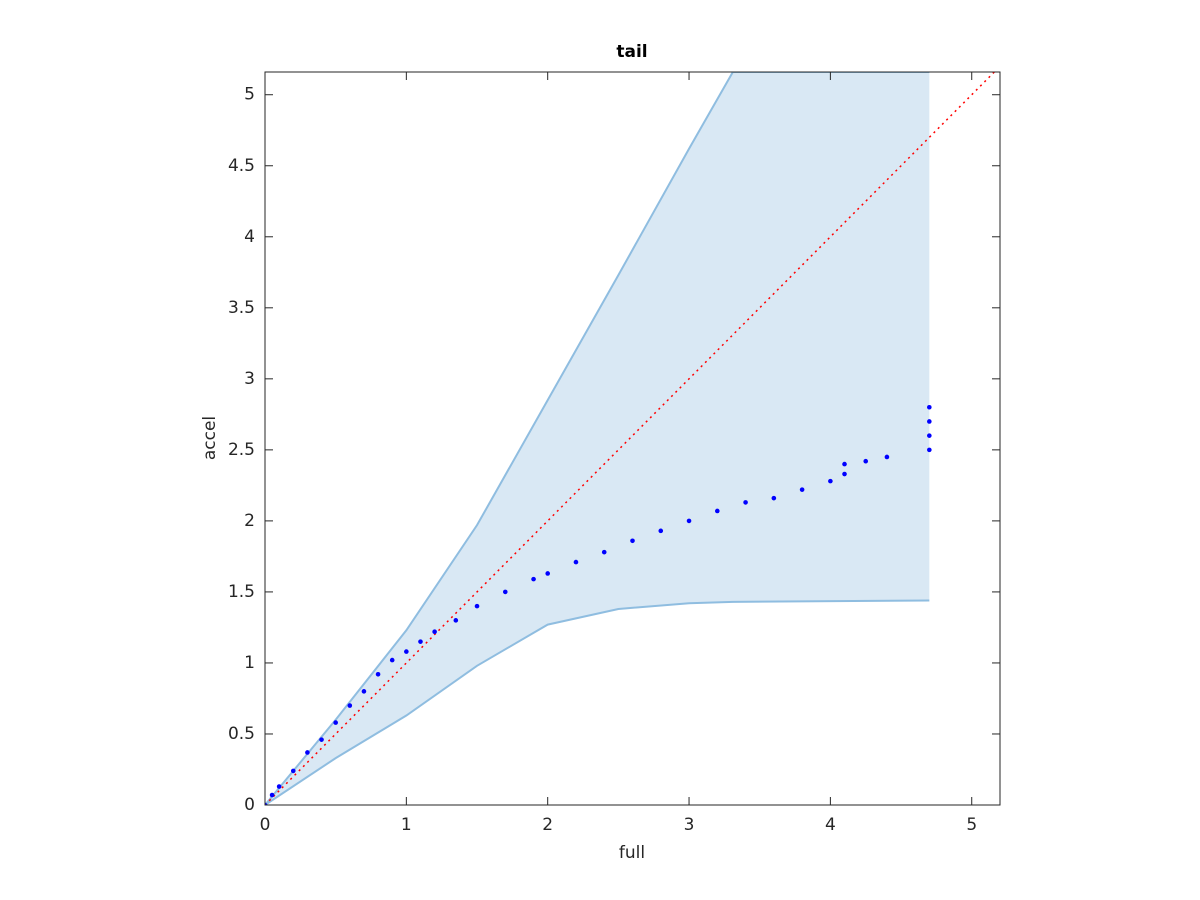 The height and width of the screenshot is (900, 1200). I want to click on x-tick-label: 2, so click(547, 825).